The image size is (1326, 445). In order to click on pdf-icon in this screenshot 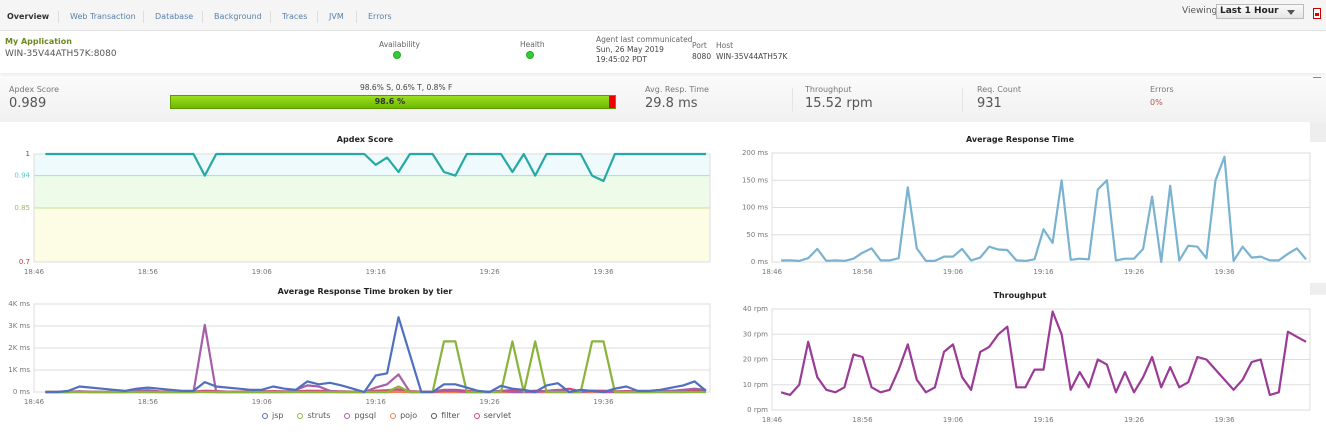, I will do `click(1317, 13)`.